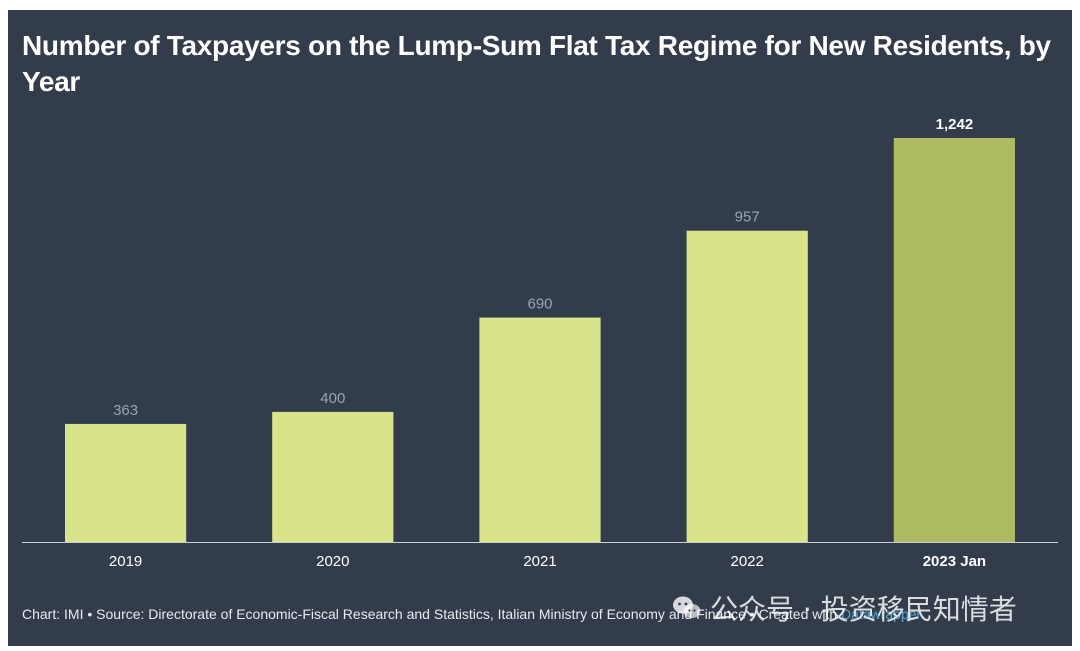 The height and width of the screenshot is (651, 1080). I want to click on x-tick-label: 2019, so click(125, 561).